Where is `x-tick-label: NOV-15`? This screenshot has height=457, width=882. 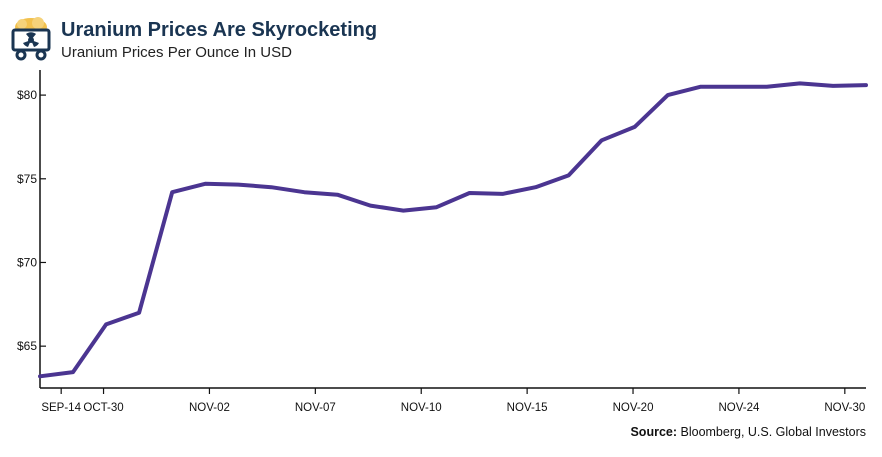 x-tick-label: NOV-15 is located at coordinates (527, 408).